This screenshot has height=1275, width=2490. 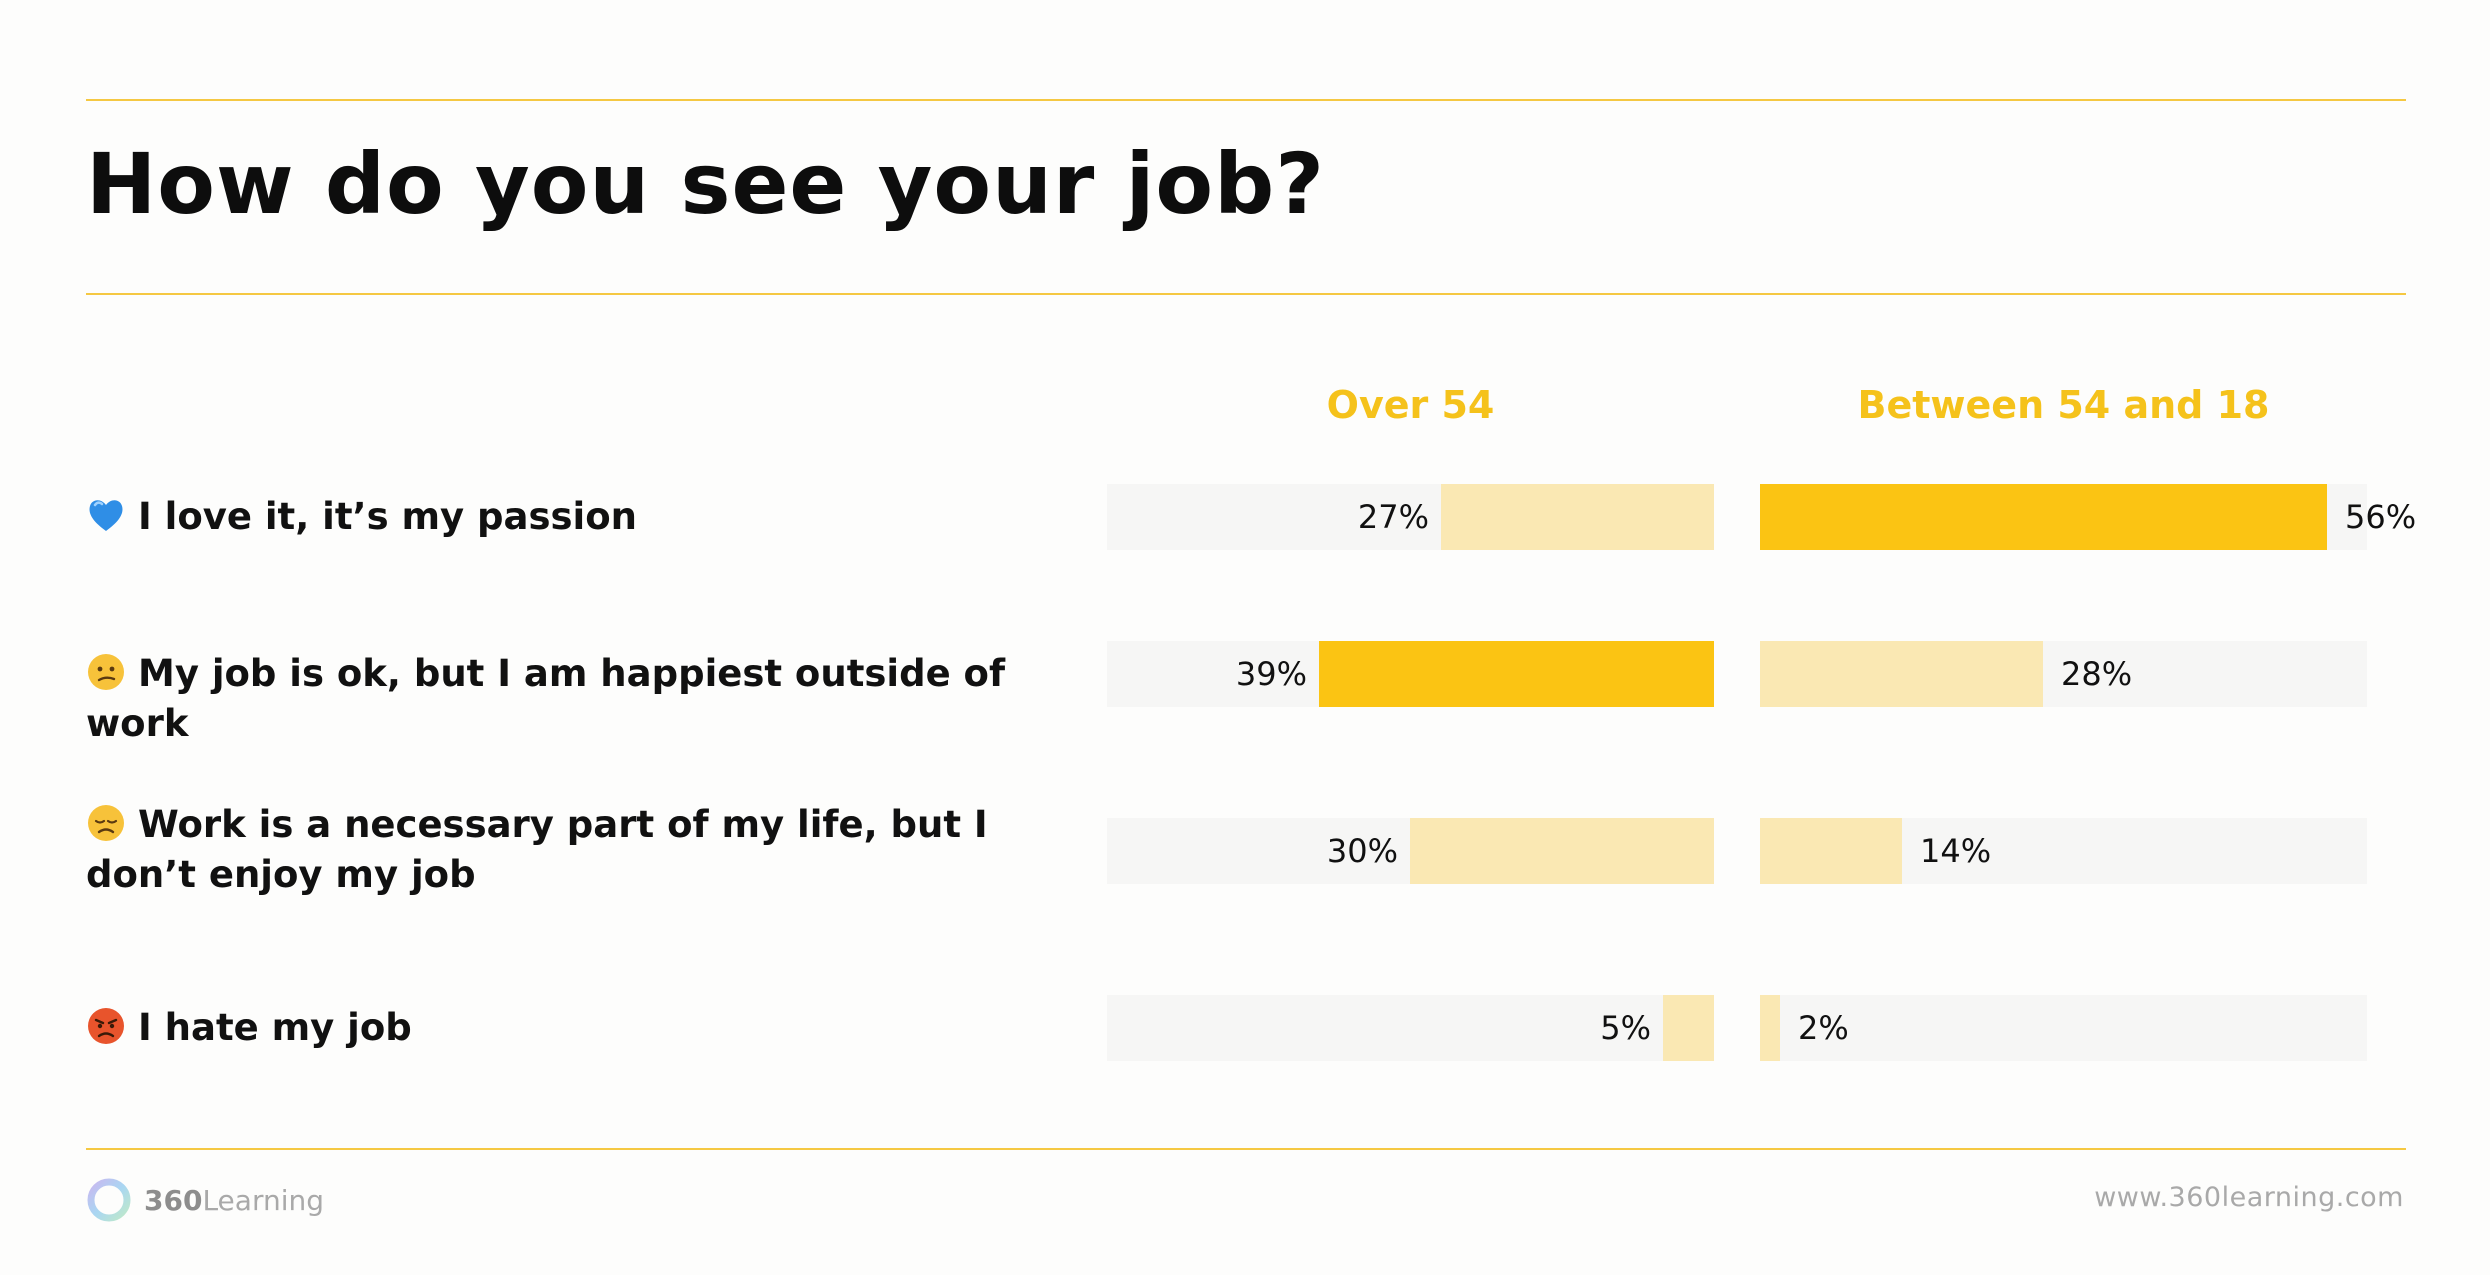 I want to click on bar-track: 5%, so click(x=1410, y=1028).